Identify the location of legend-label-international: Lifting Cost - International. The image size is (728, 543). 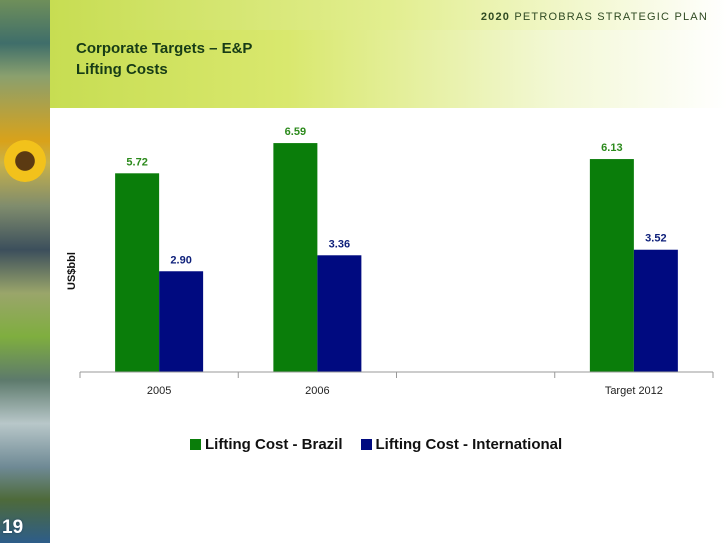
(469, 444).